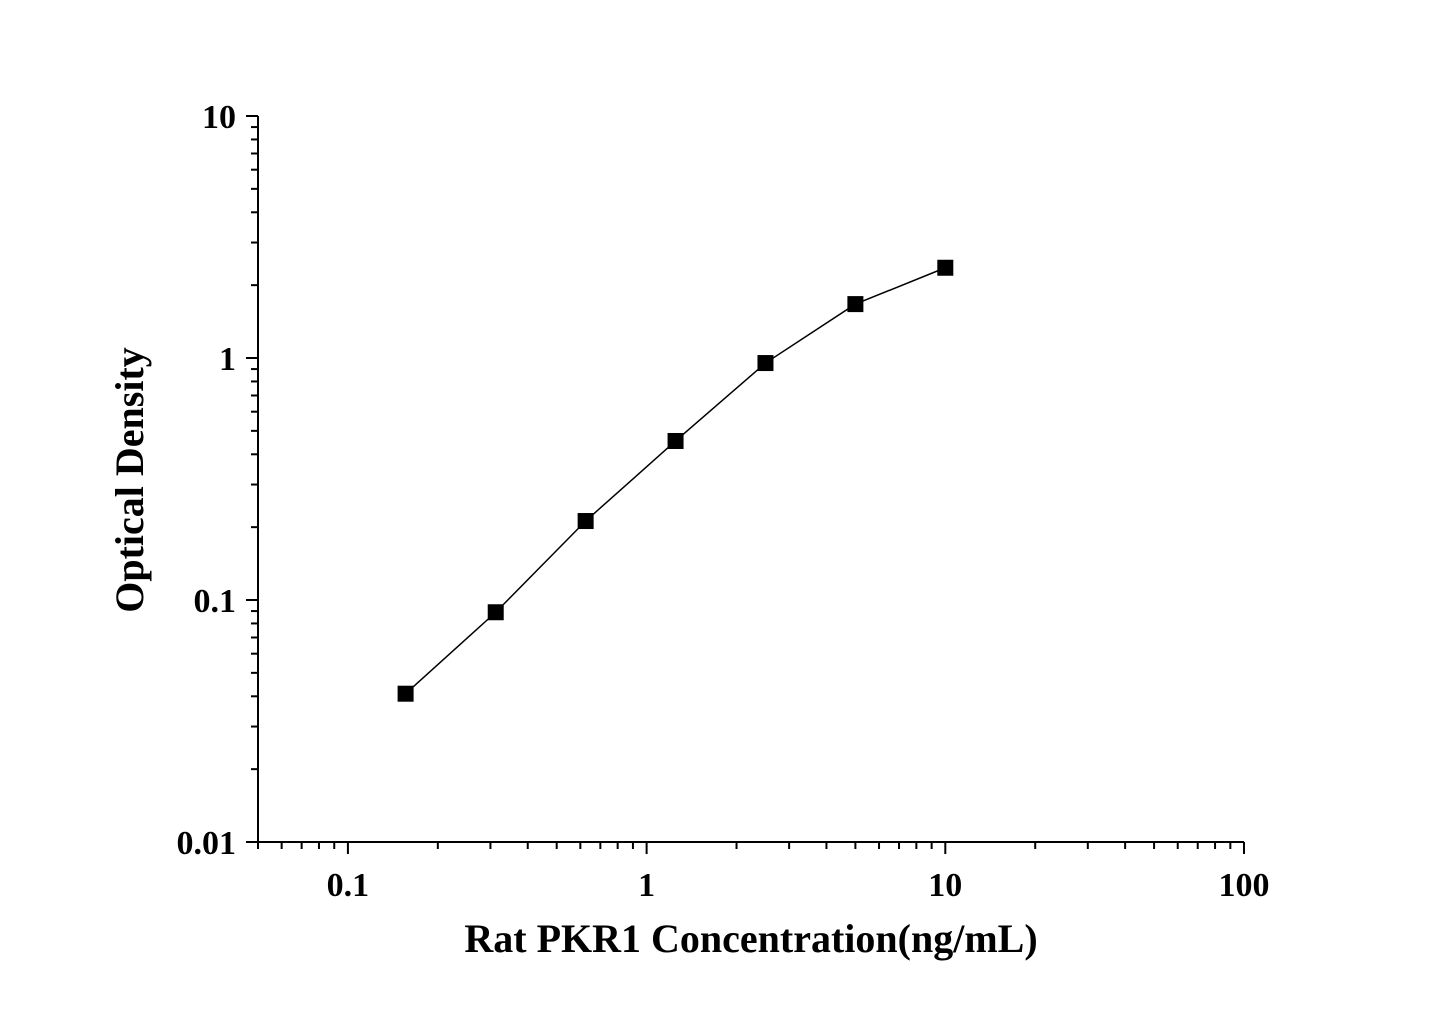 This screenshot has height=1014, width=1445. What do you see at coordinates (215, 601) in the screenshot?
I see `y-tick-label: 0.1` at bounding box center [215, 601].